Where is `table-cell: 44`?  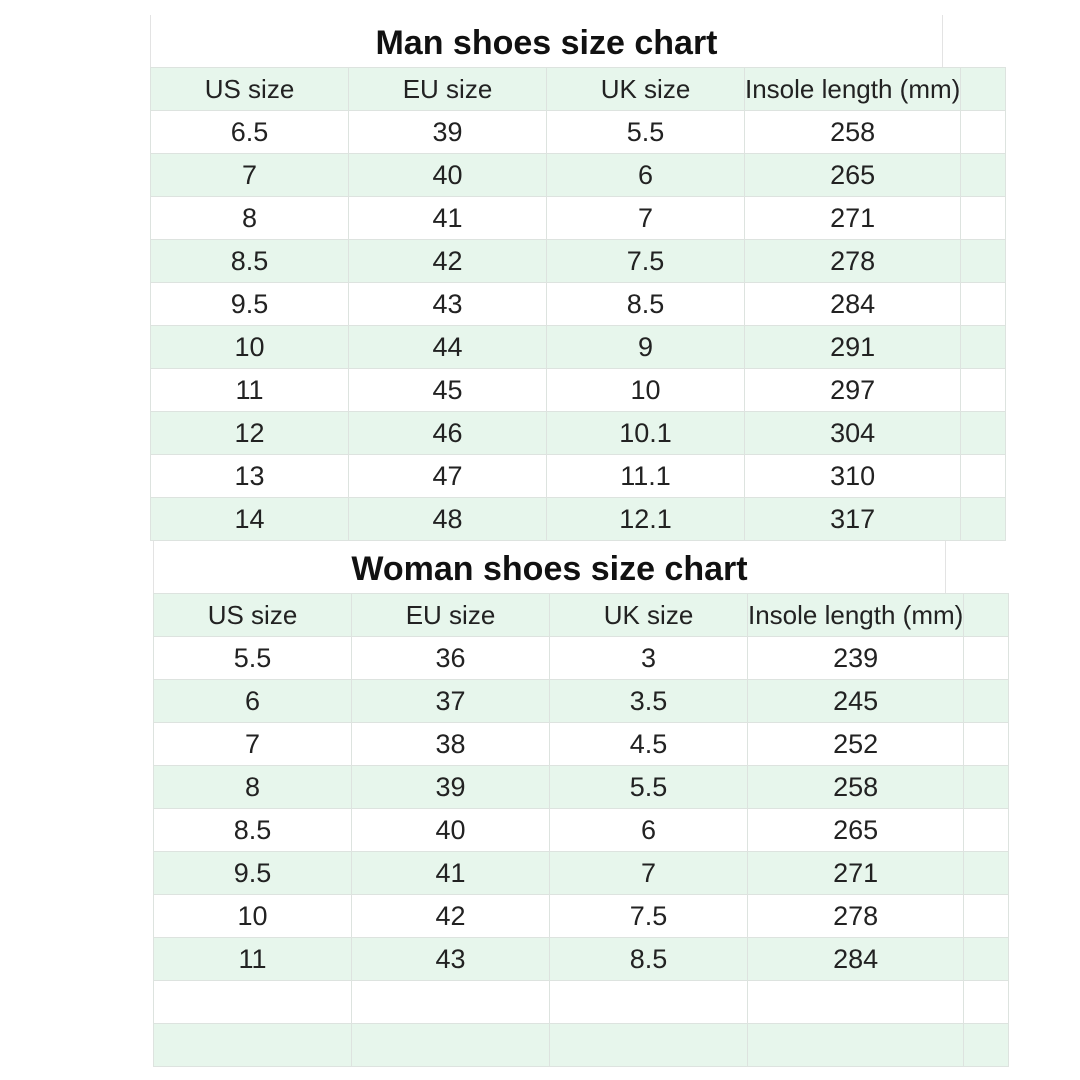
table-cell: 44 is located at coordinates (447, 347).